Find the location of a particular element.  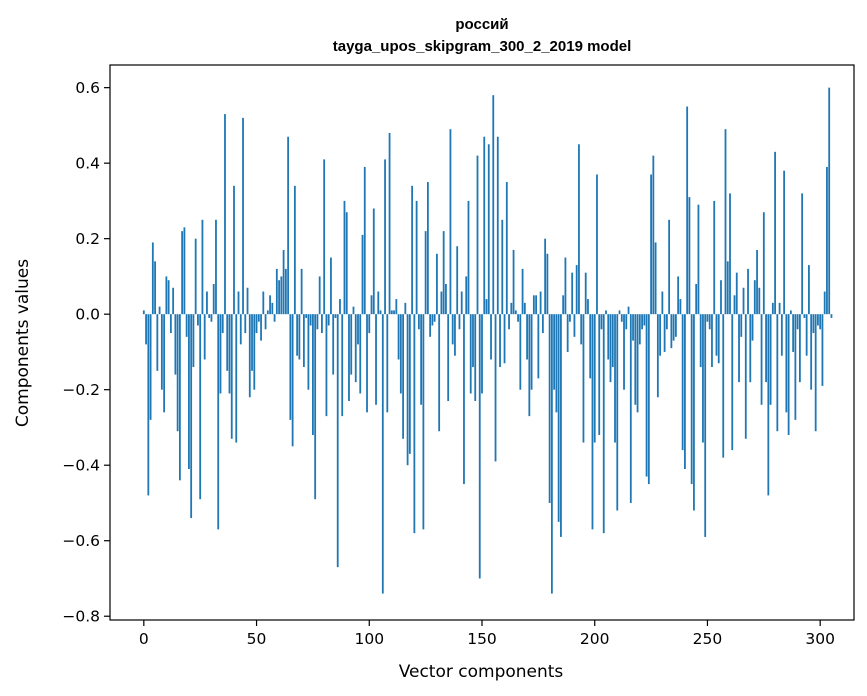

x-tick-label-150: 150 is located at coordinates (482, 639).